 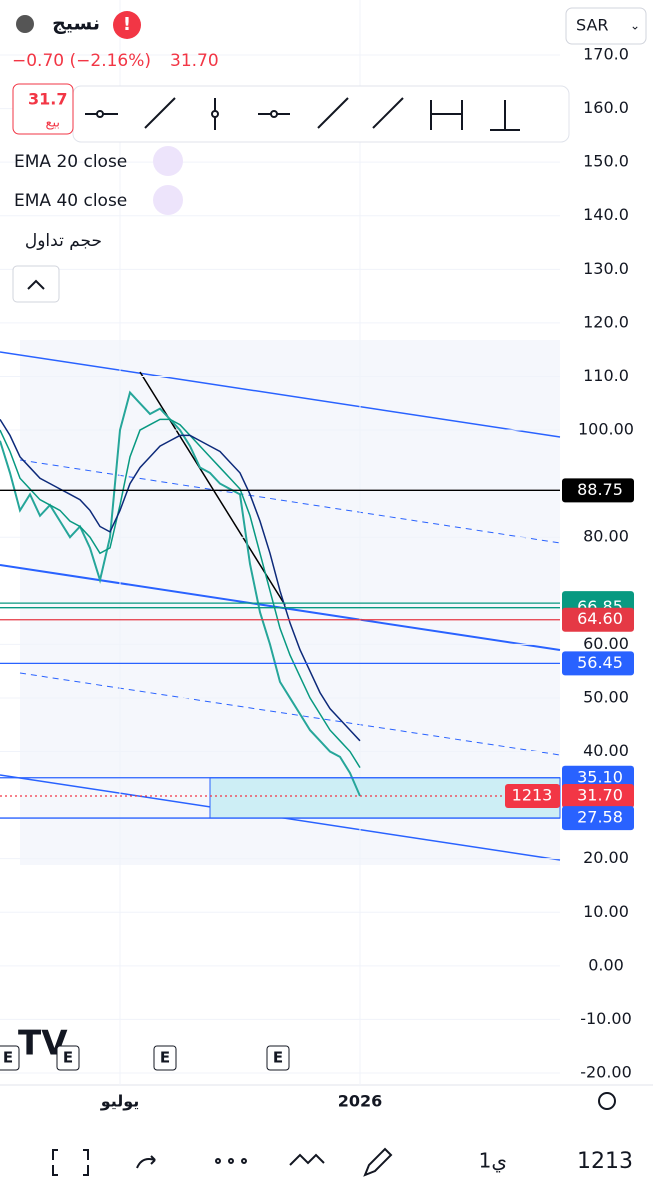 What do you see at coordinates (302, 114) in the screenshot?
I see `toolbar-icons` at bounding box center [302, 114].